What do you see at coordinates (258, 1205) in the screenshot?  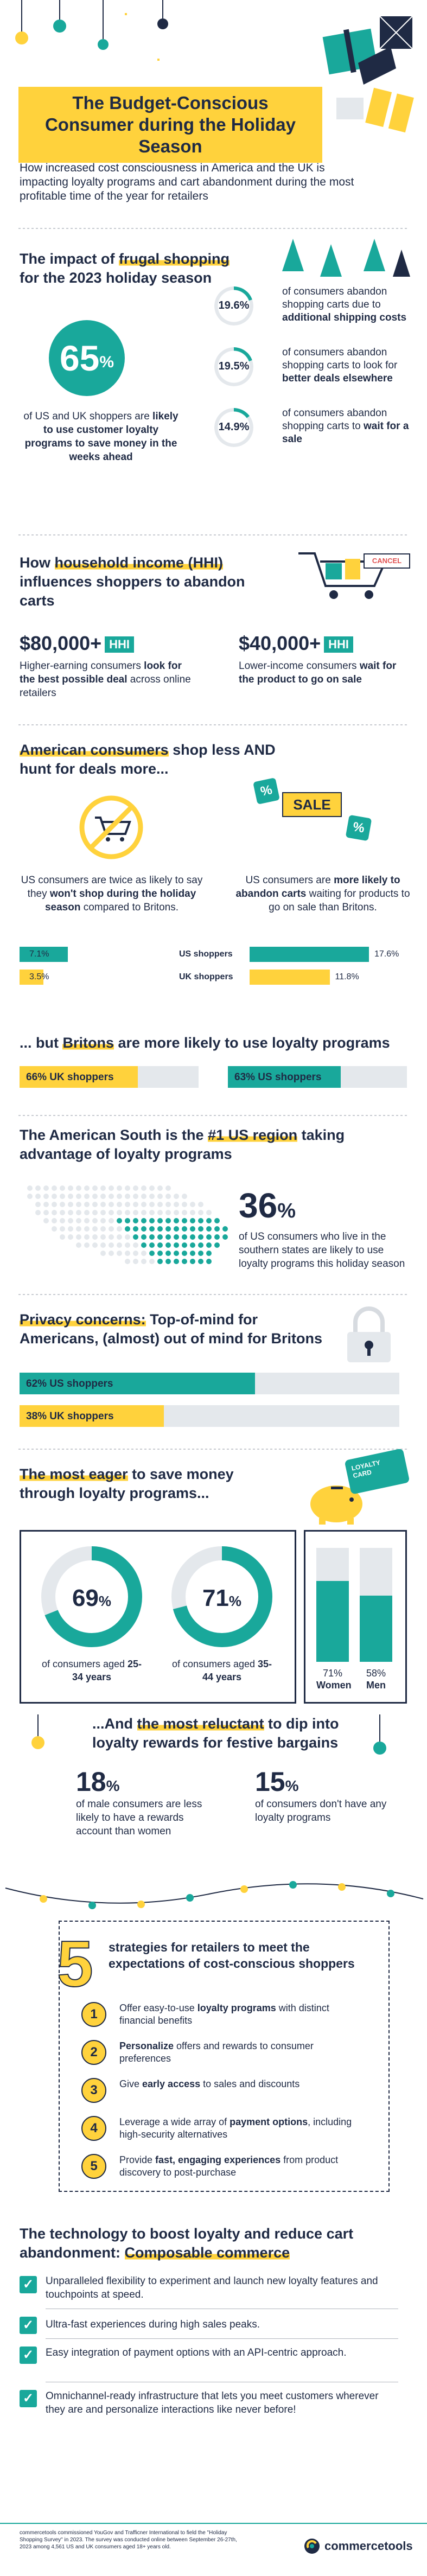 I see `south-stat-number: 36` at bounding box center [258, 1205].